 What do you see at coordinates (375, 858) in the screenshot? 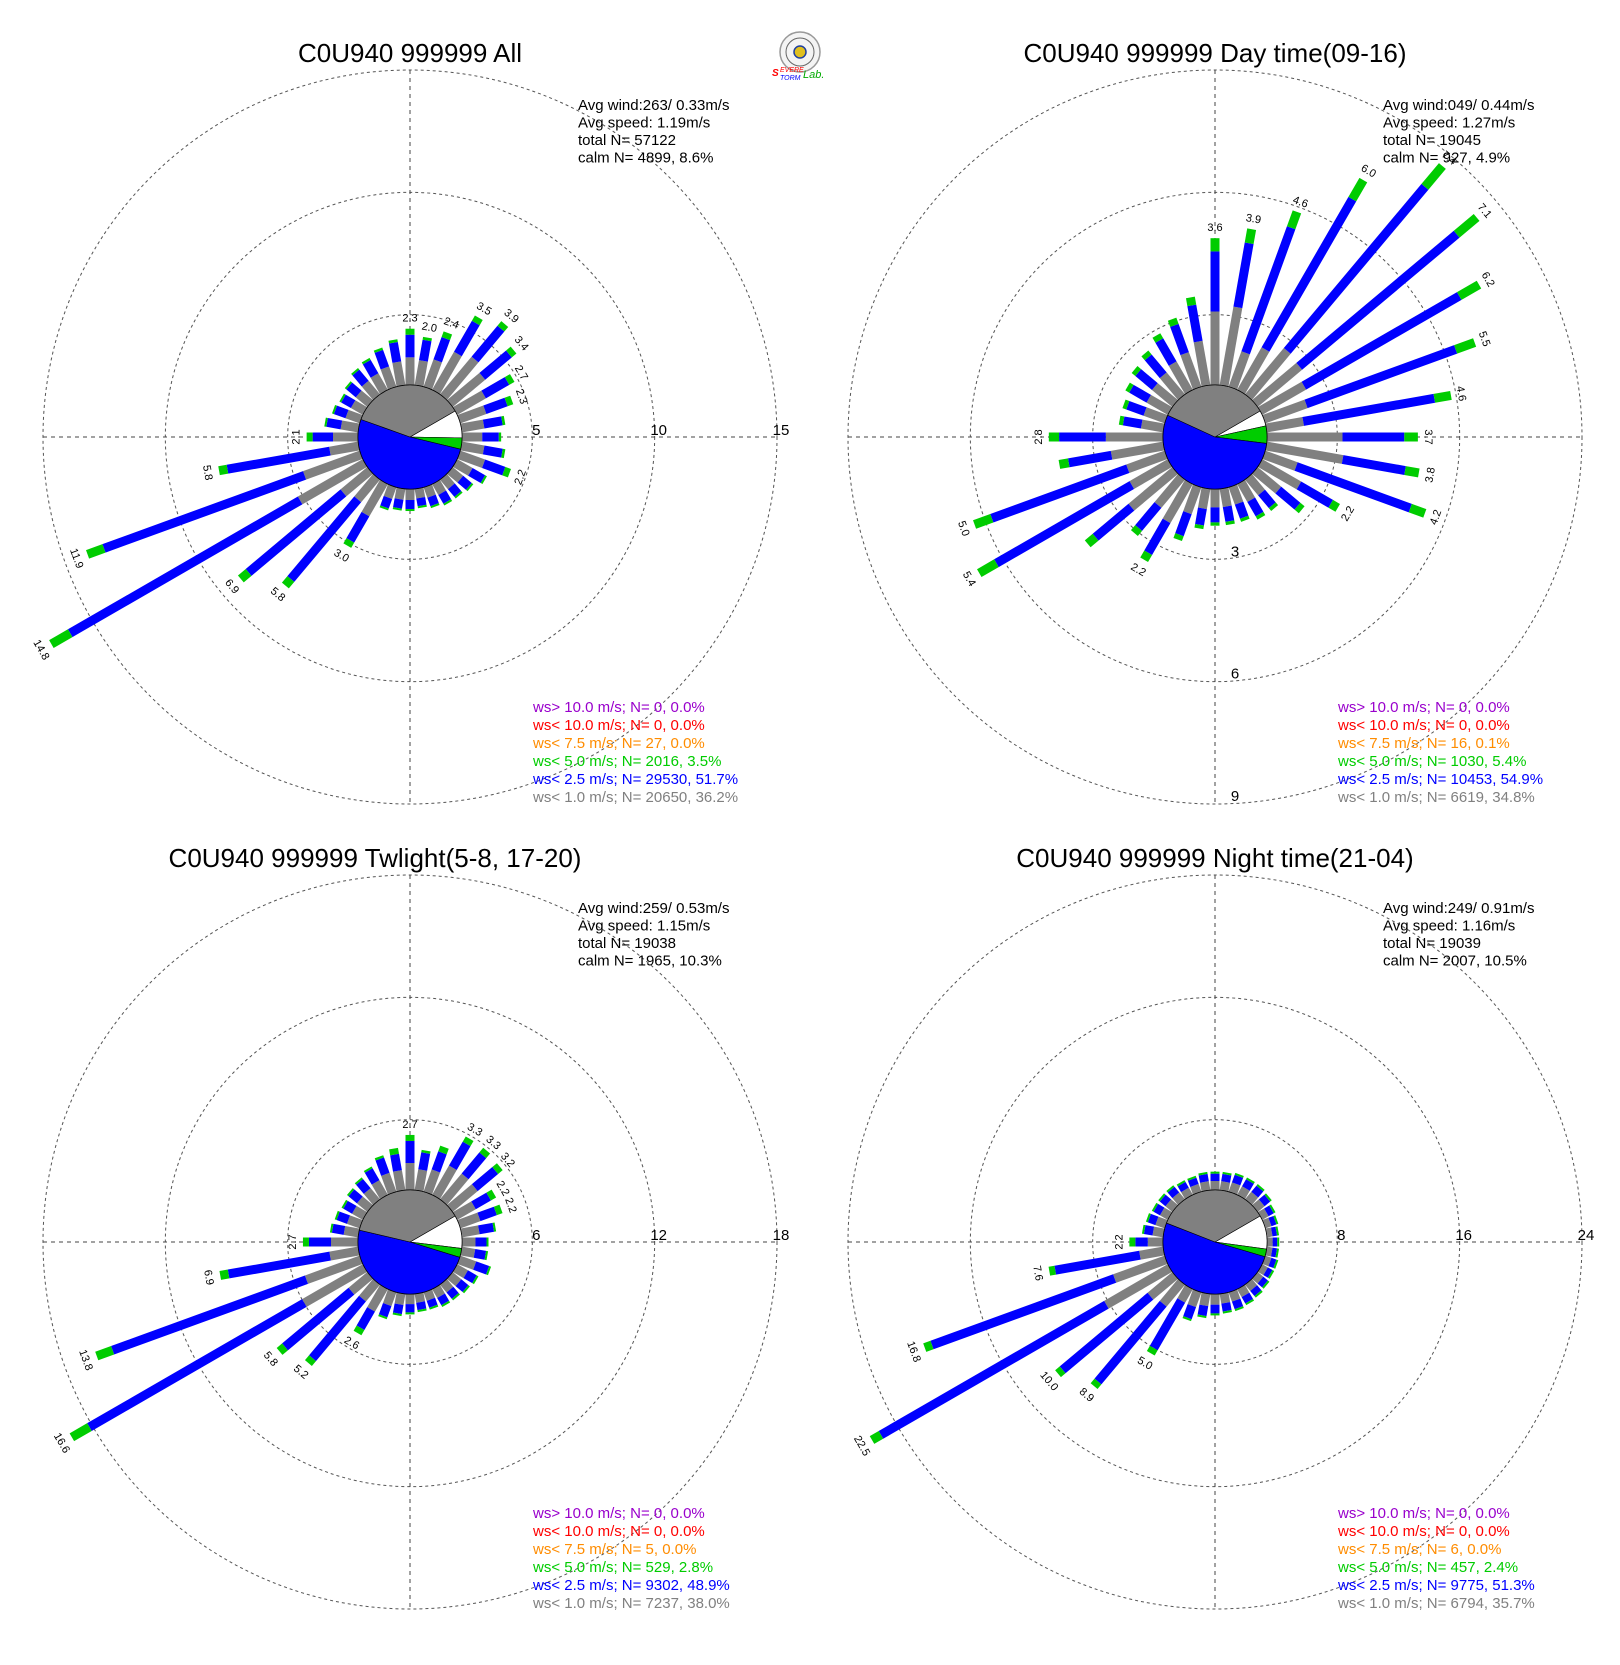
I see `panel-title: C0U940 999999 Twlight(5-8, 17-20)` at bounding box center [375, 858].